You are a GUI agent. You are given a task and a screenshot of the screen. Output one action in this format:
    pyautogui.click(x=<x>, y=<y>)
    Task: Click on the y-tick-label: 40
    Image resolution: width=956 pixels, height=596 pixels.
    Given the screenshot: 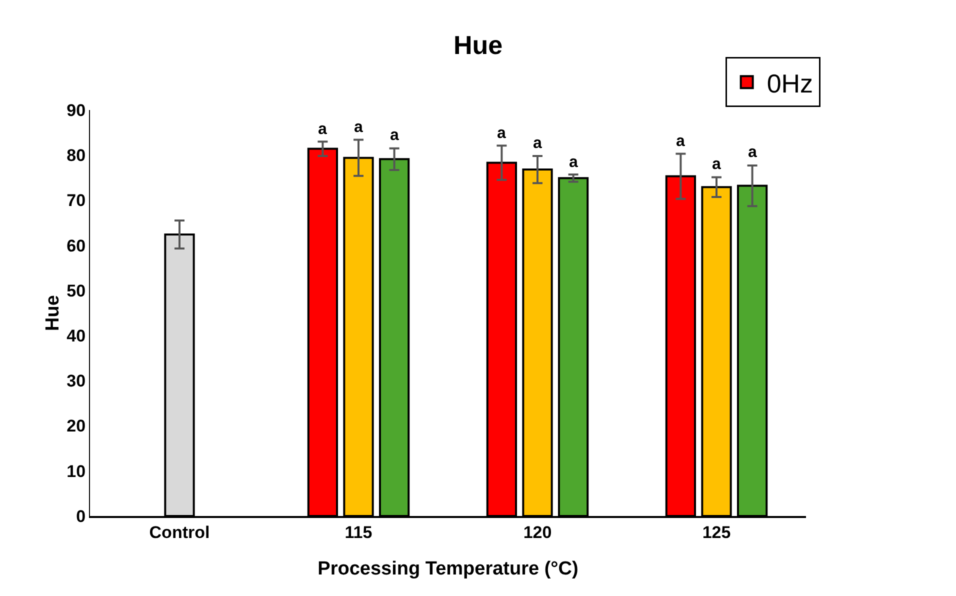 What is the action you would take?
    pyautogui.click(x=76, y=336)
    